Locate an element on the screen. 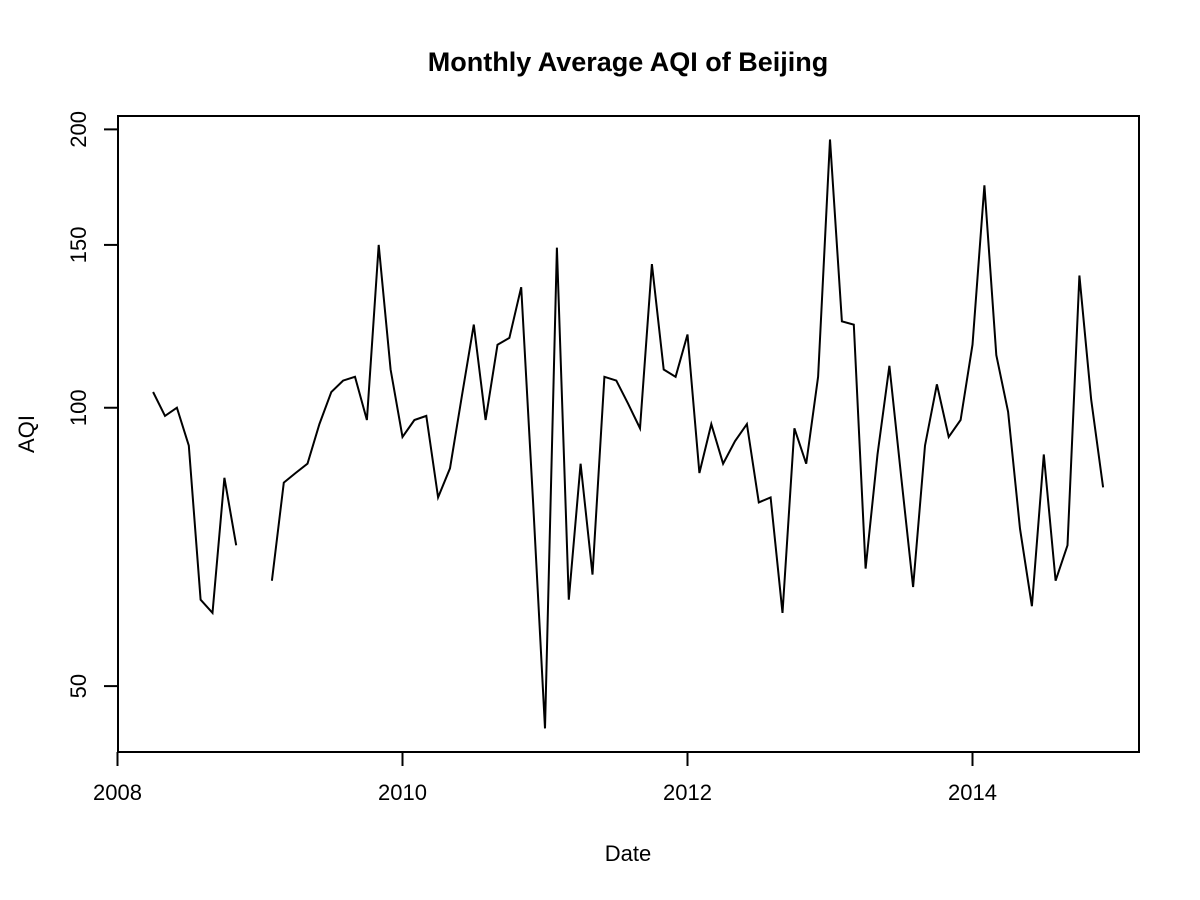 This screenshot has height=900, width=1200. y-tick-label: 200 is located at coordinates (78, 129).